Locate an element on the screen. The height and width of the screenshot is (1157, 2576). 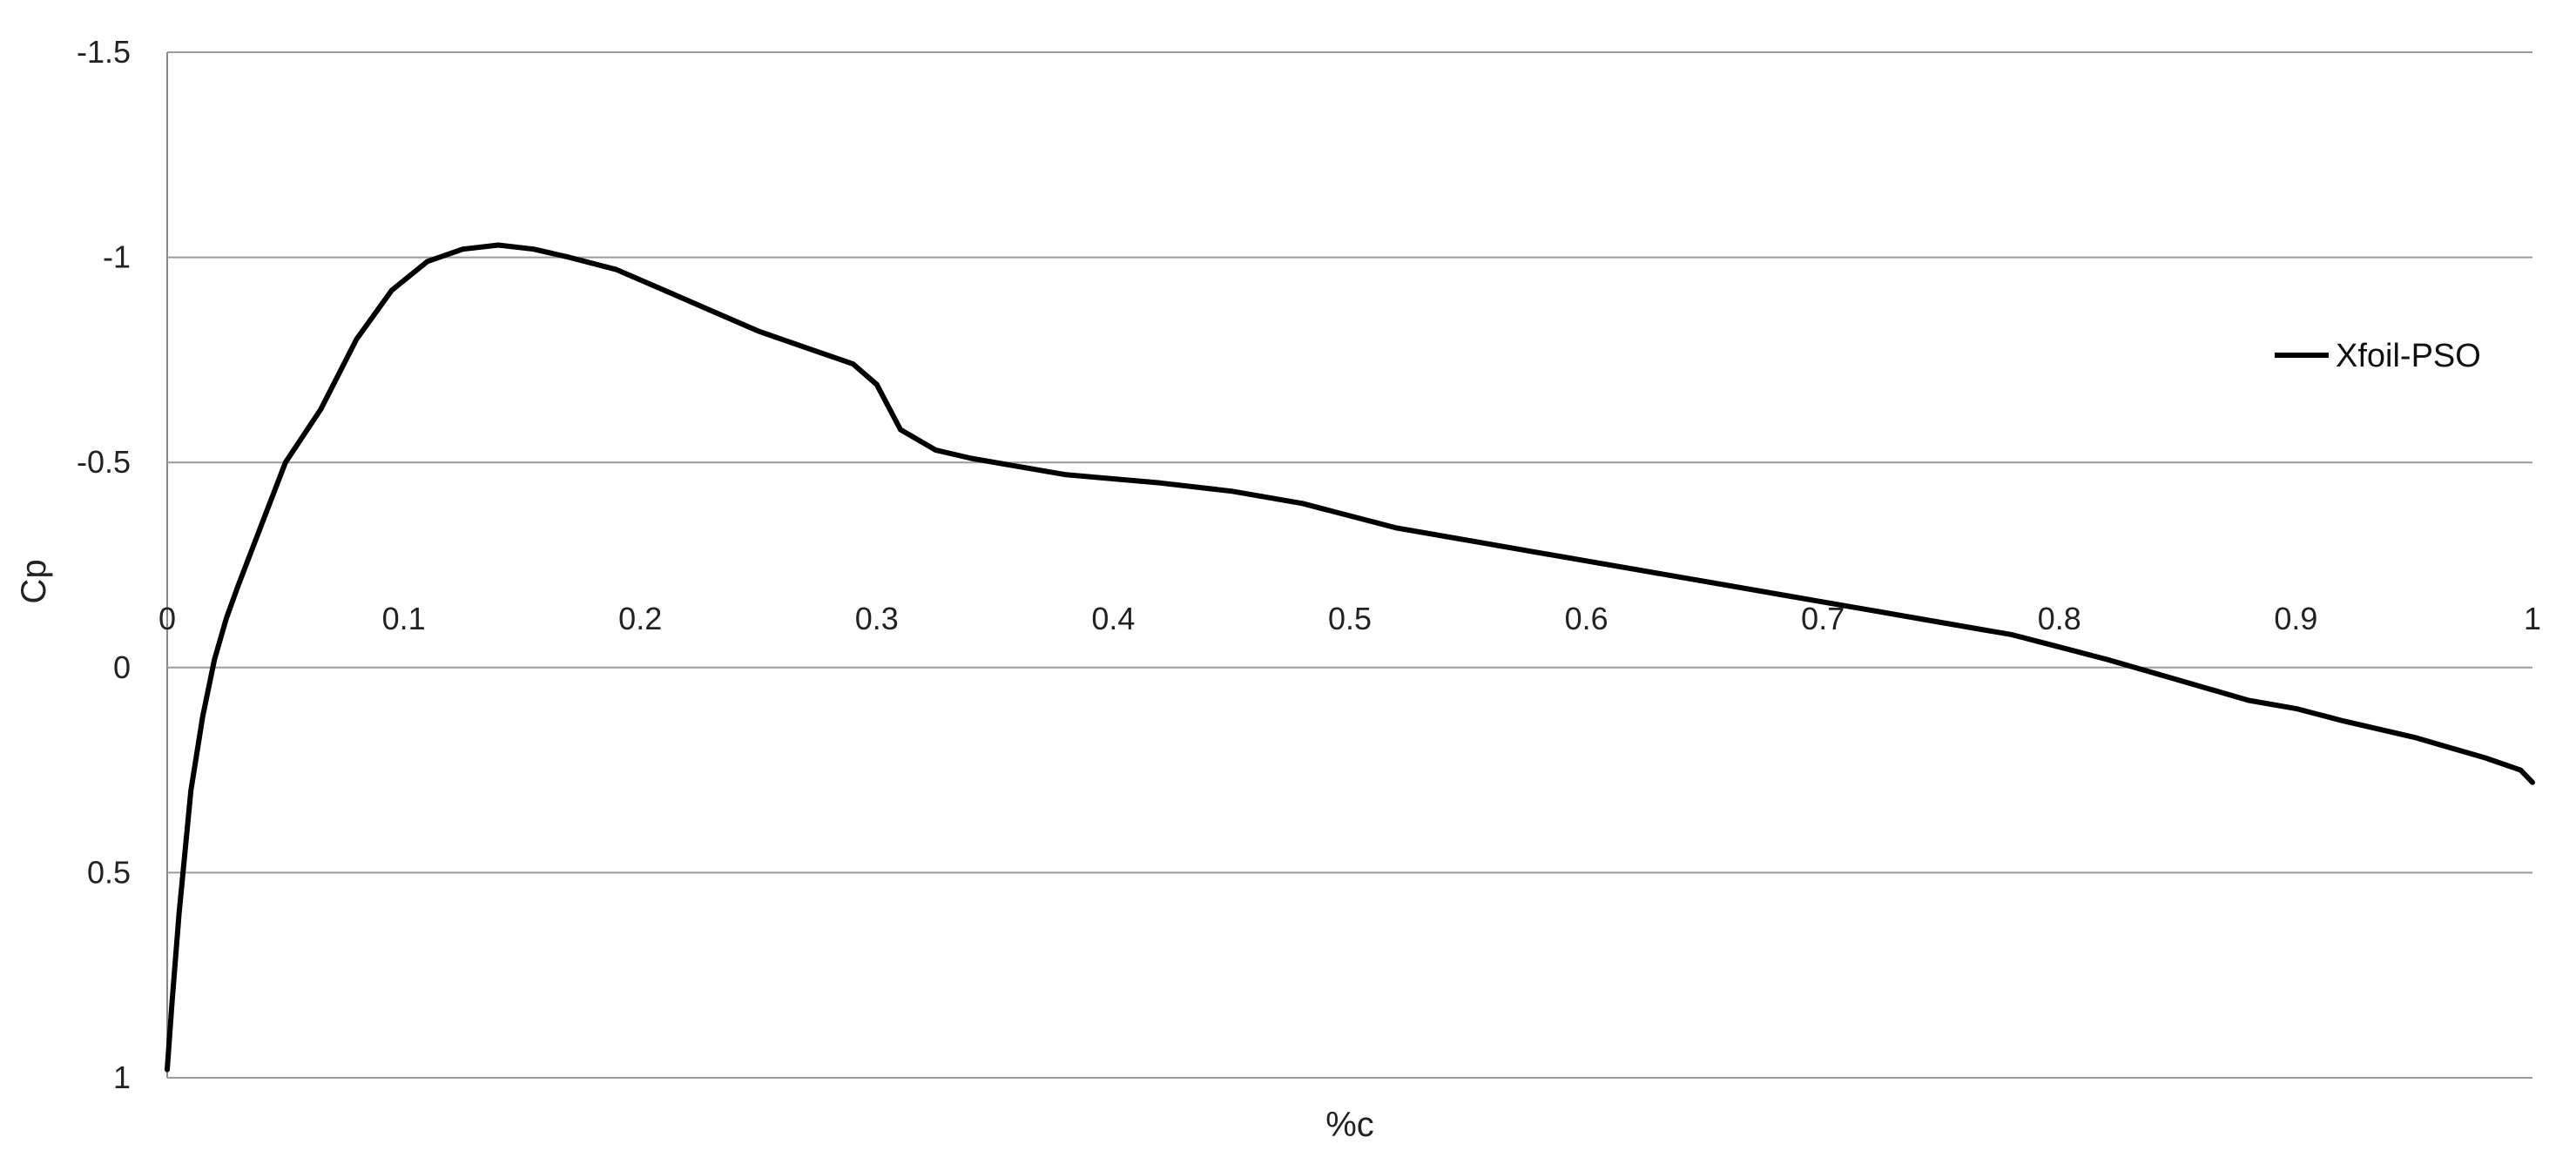
x-axis-label: %c is located at coordinates (1349, 1125).